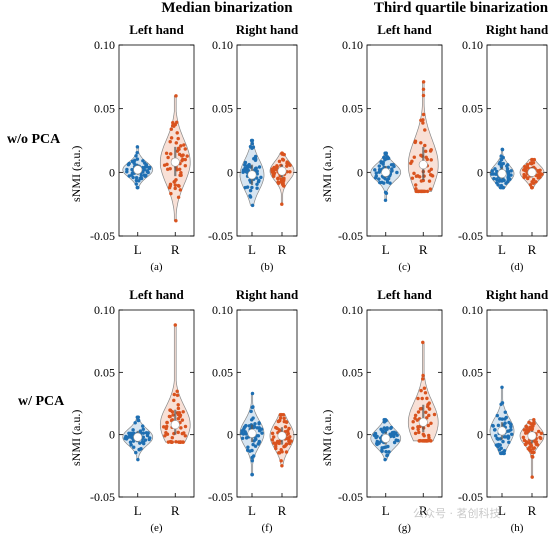  What do you see at coordinates (104, 45) in the screenshot?
I see `y-tick-label-a-0: 0.10` at bounding box center [104, 45].